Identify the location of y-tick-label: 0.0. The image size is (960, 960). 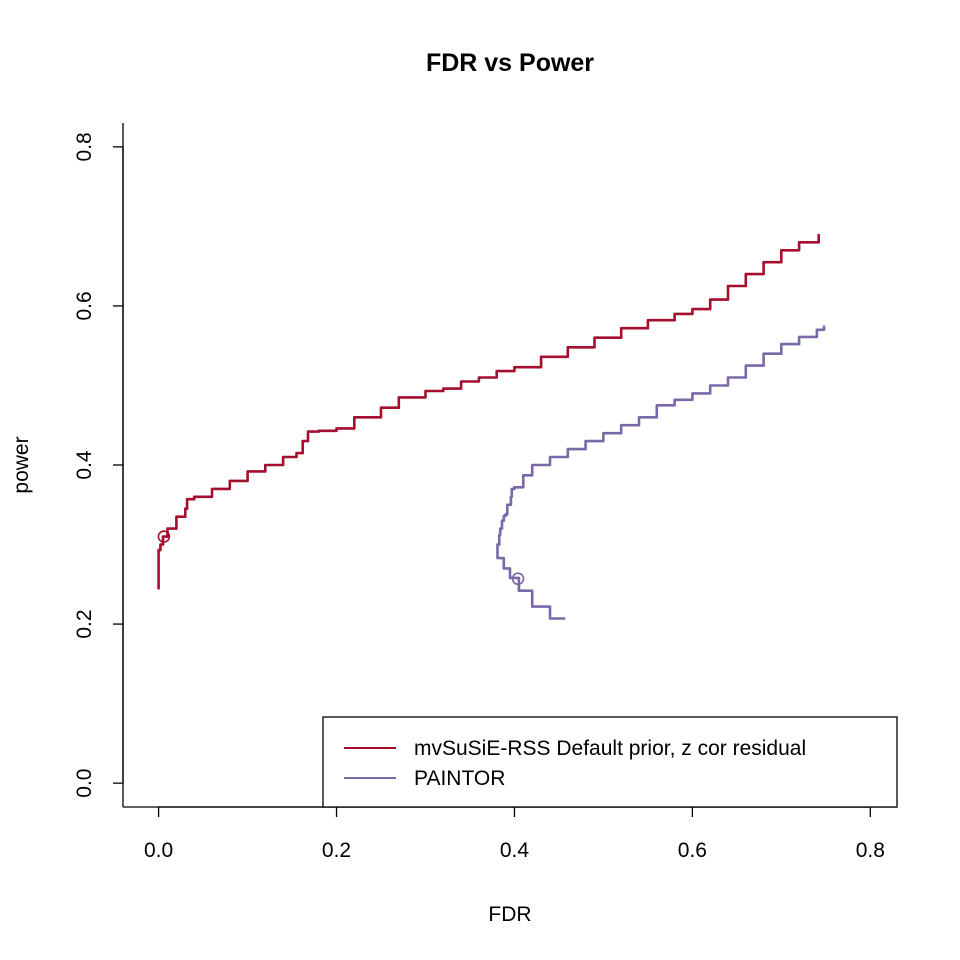
(84, 783).